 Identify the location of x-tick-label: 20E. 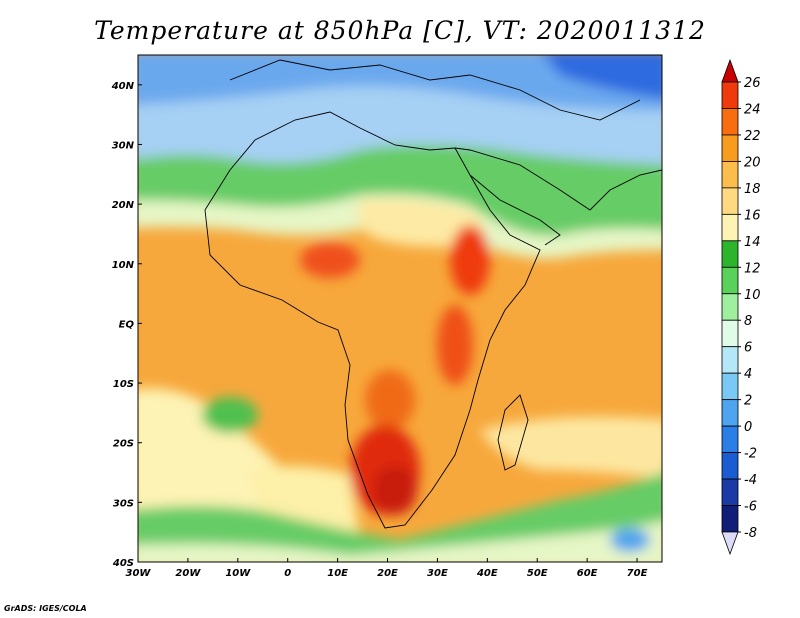
(387, 573).